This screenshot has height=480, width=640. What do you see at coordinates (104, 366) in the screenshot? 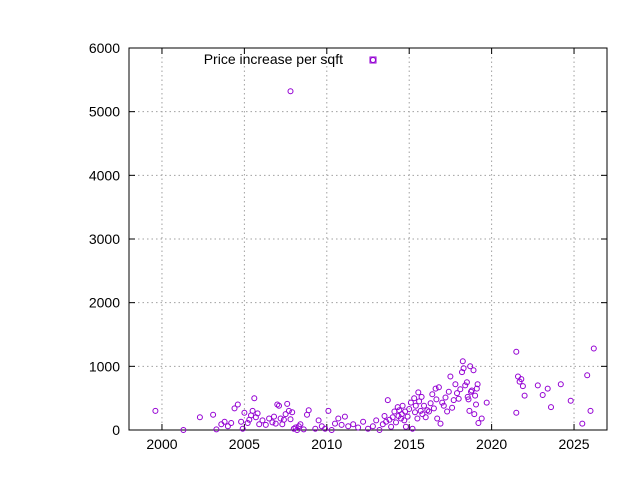
I see `y-tick-label: 1000` at bounding box center [104, 366].